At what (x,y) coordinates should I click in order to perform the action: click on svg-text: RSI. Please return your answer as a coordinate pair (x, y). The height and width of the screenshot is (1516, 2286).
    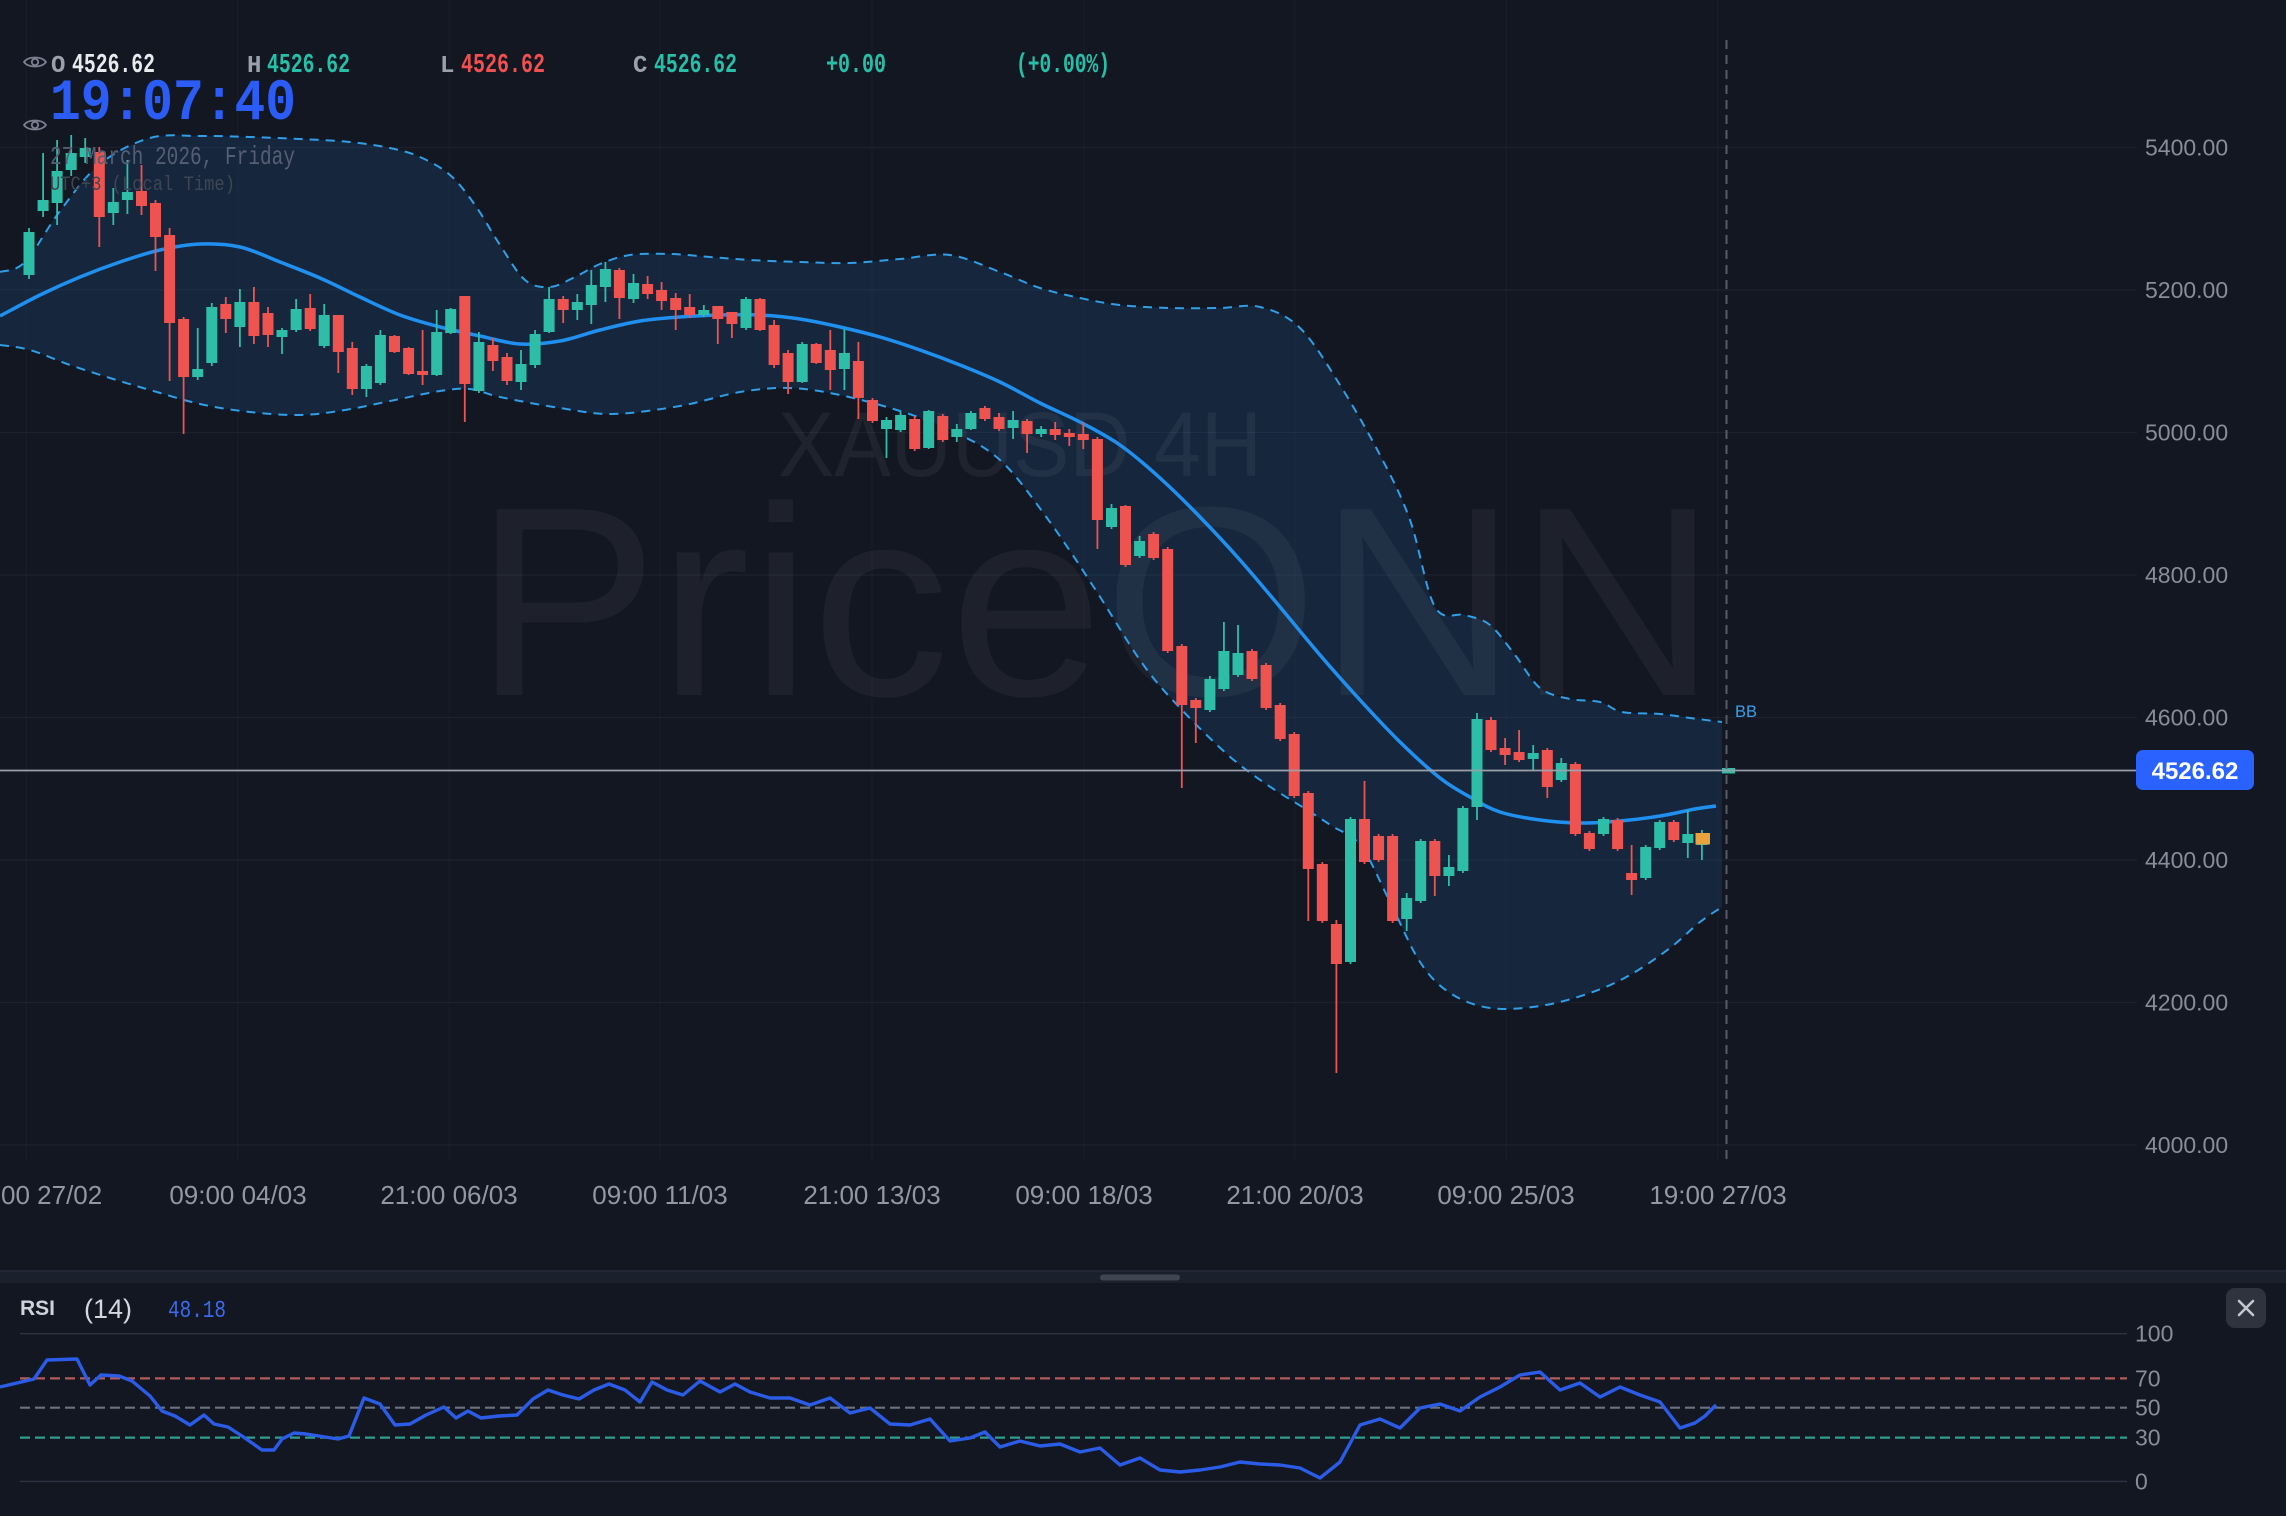
    Looking at the image, I should click on (37, 1308).